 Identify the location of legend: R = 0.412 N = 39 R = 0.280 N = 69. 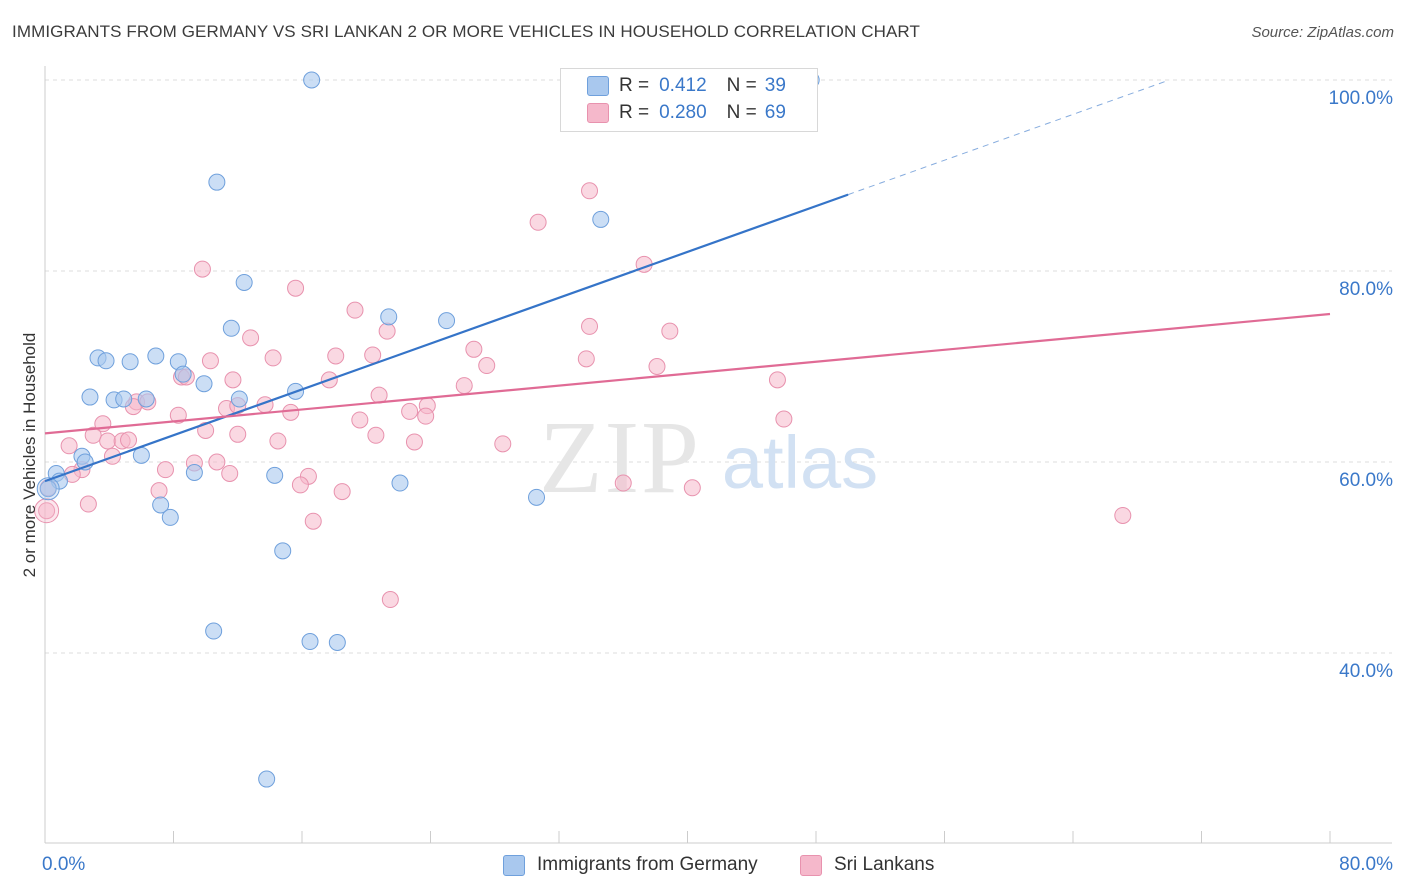
(689, 100).